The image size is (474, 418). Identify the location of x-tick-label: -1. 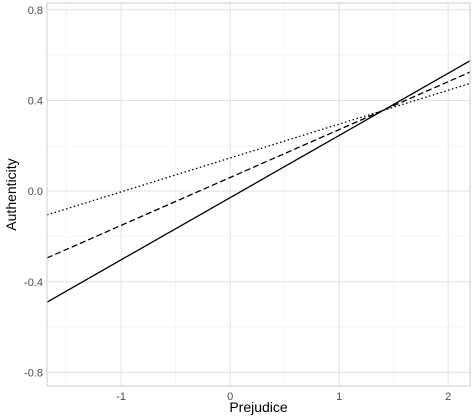
(121, 397).